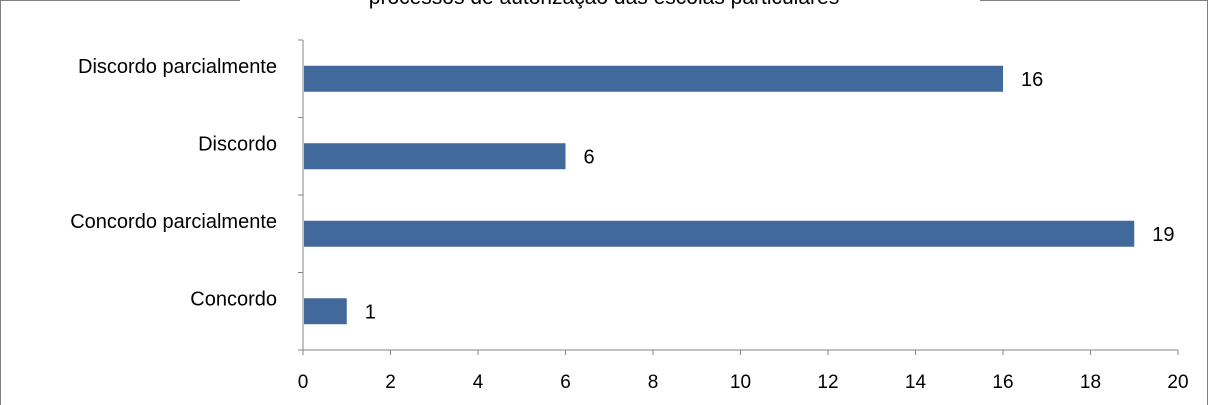 Image resolution: width=1208 pixels, height=405 pixels. Describe the element at coordinates (589, 157) in the screenshot. I see `data-label: 6` at that location.